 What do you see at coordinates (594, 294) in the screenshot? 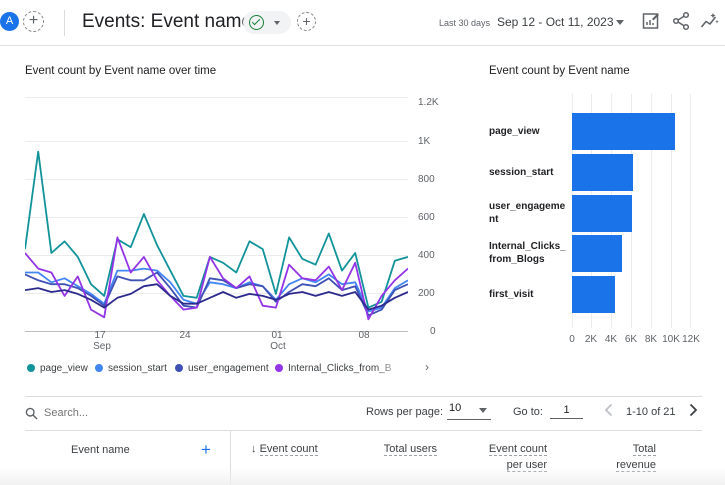
I see `bar-first-visit` at bounding box center [594, 294].